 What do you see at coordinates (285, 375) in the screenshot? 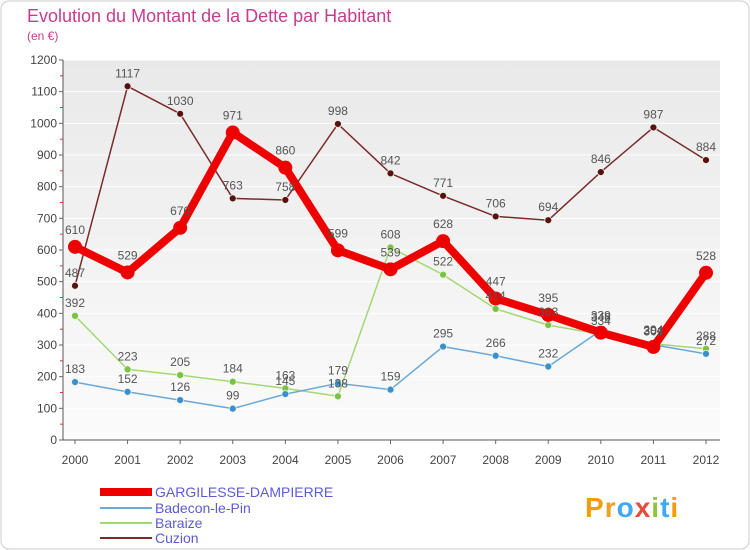
I see `data-label: 163` at bounding box center [285, 375].